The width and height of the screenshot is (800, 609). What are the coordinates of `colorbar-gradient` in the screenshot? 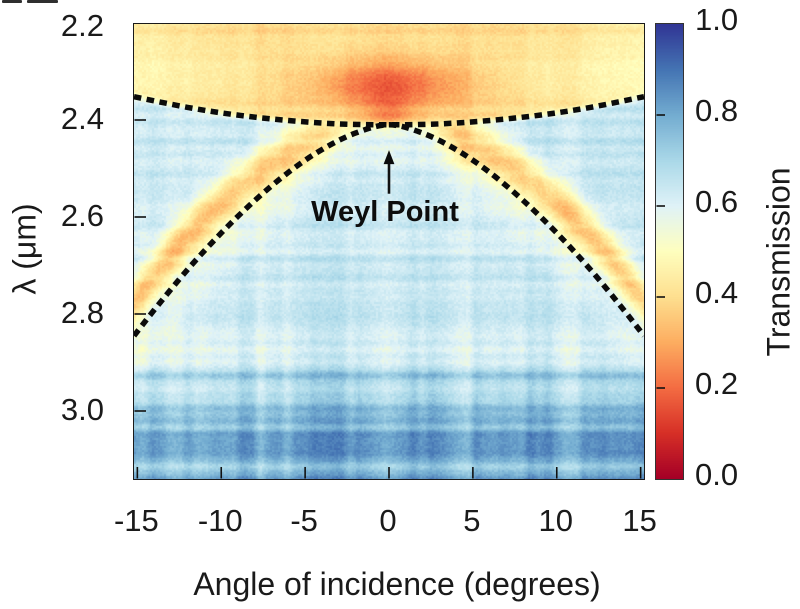 It's located at (669, 251).